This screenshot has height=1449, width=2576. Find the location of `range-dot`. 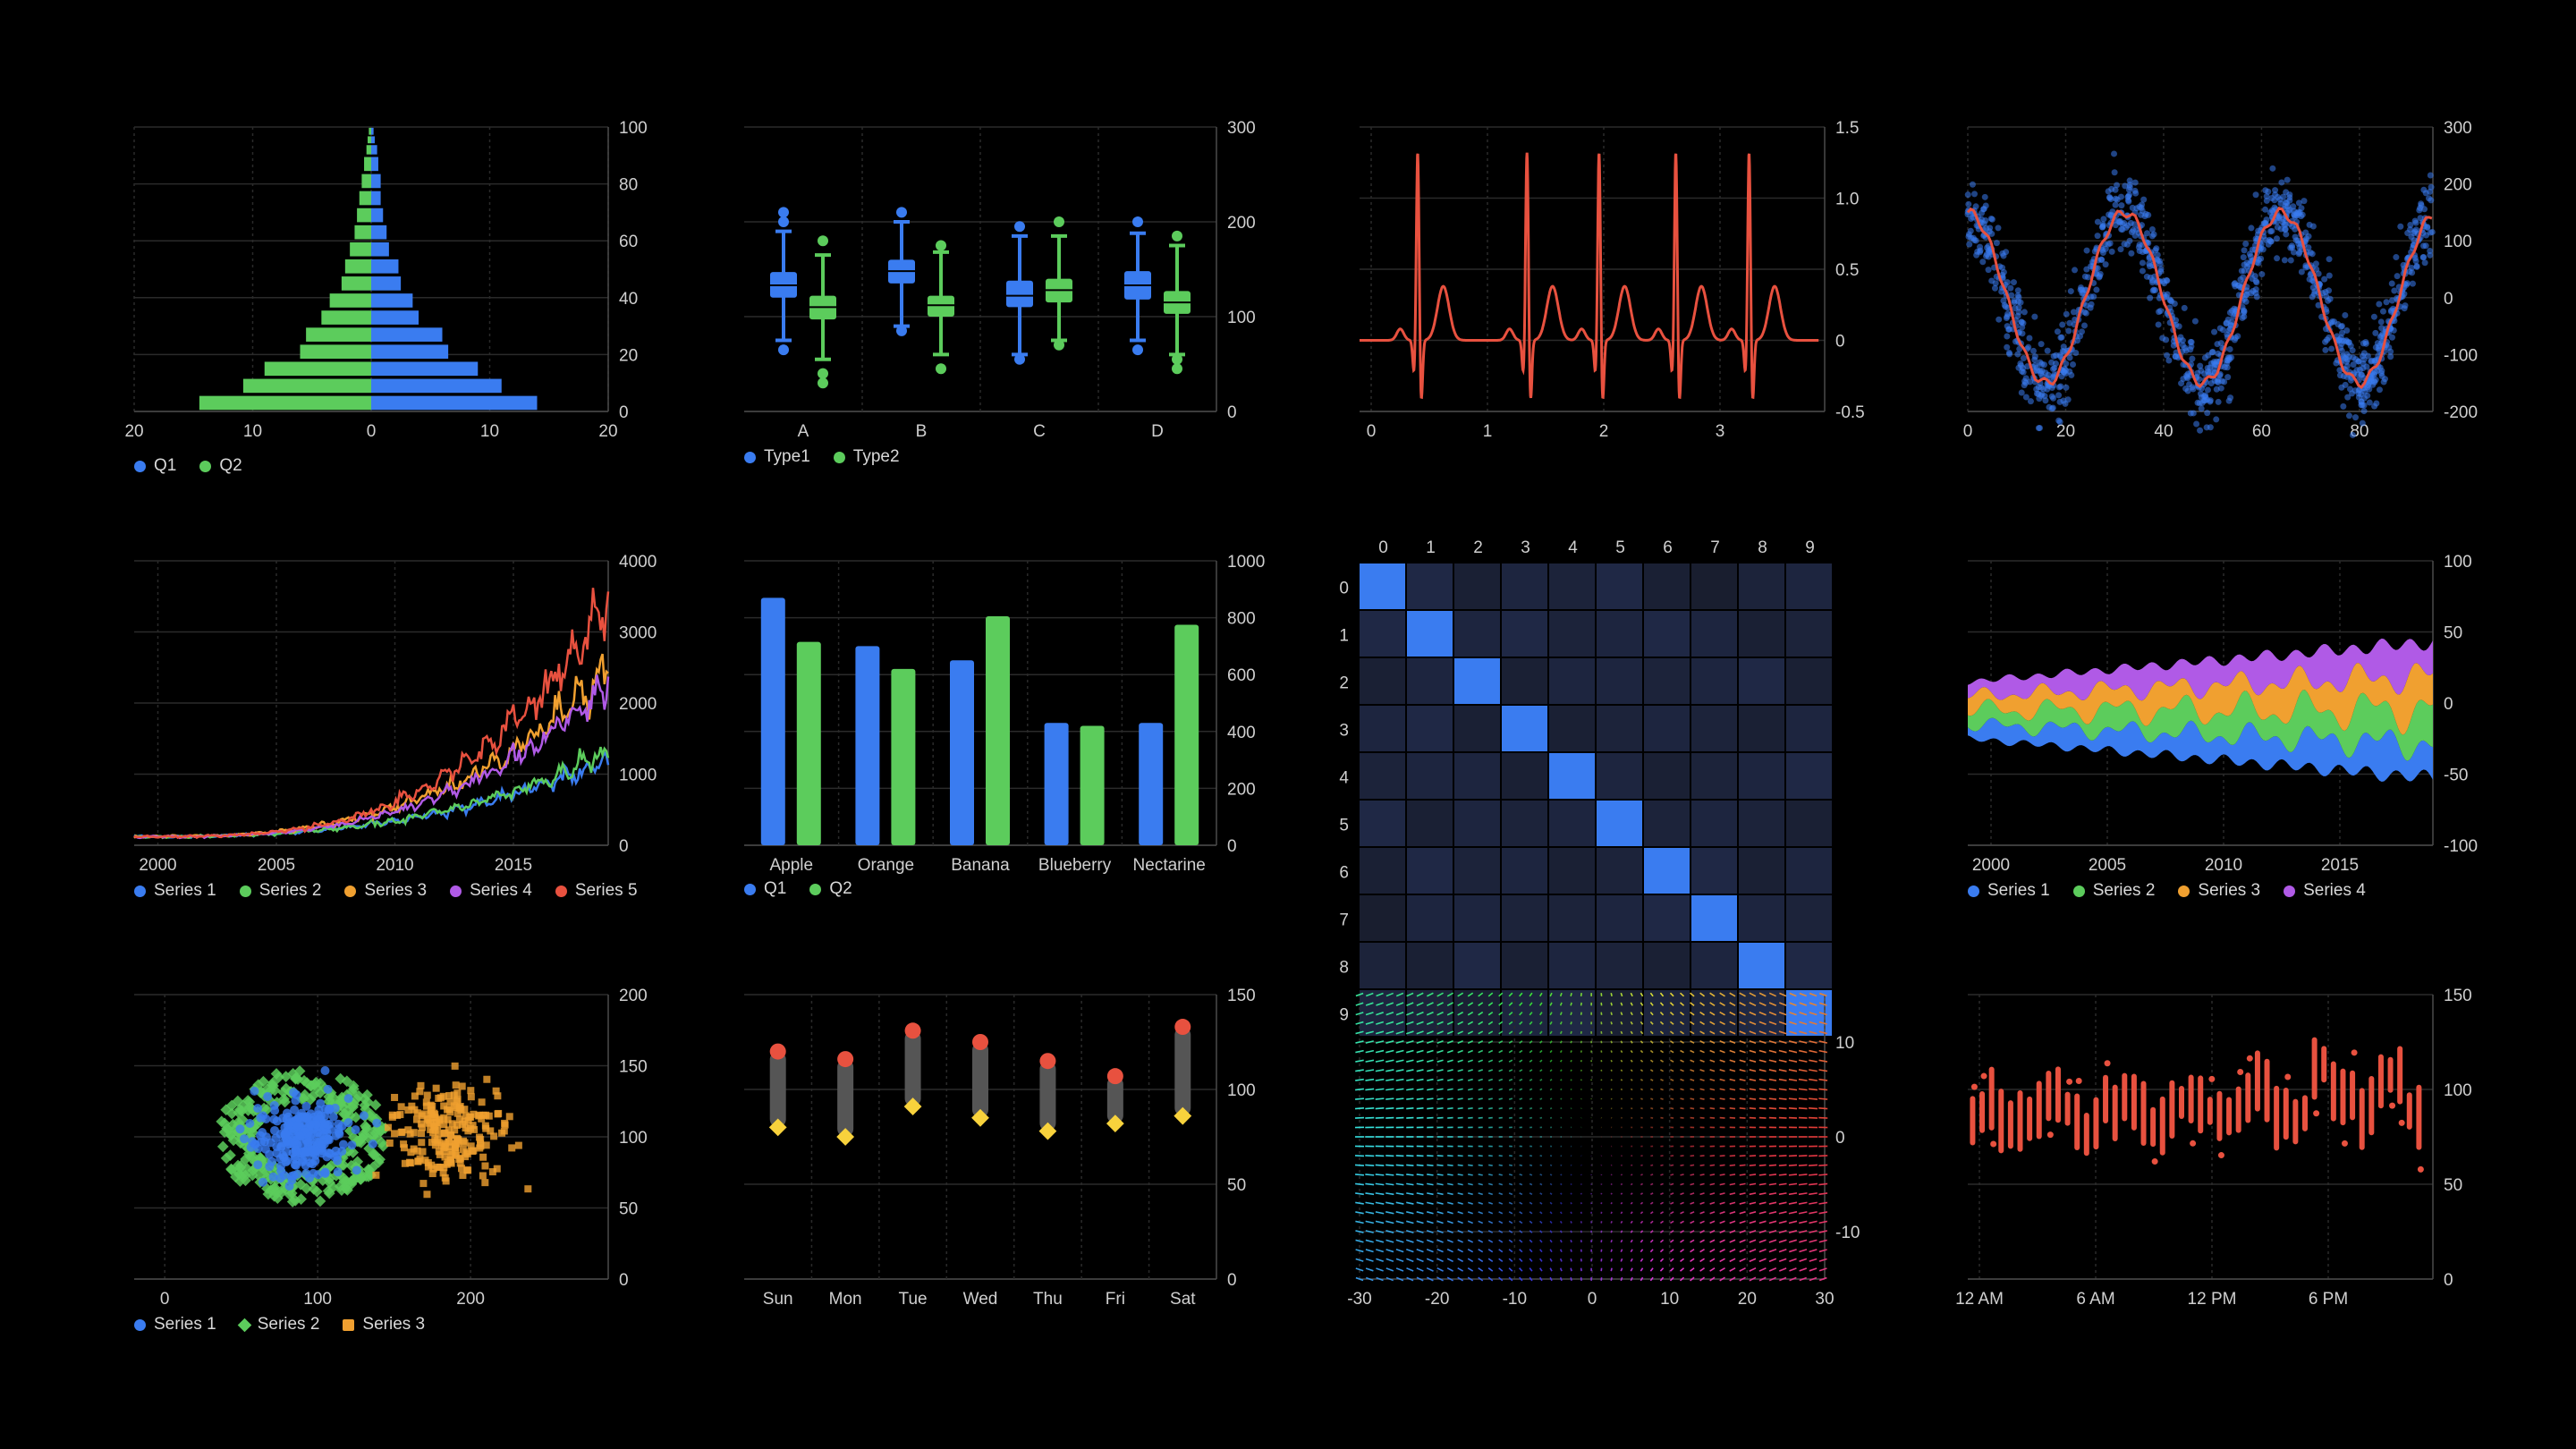

range-dot is located at coordinates (2240, 1071).